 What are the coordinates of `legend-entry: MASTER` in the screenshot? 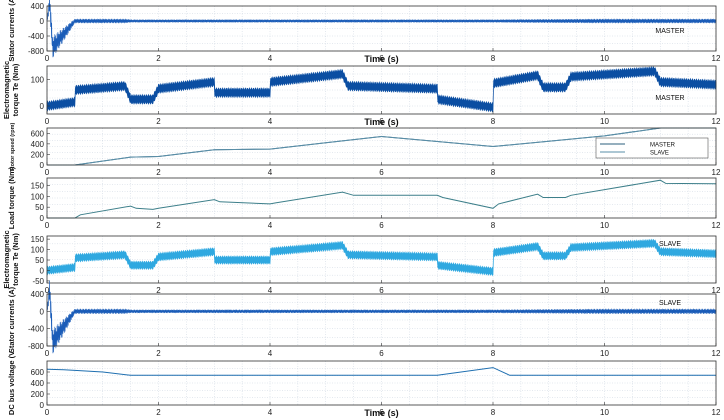 It's located at (663, 146).